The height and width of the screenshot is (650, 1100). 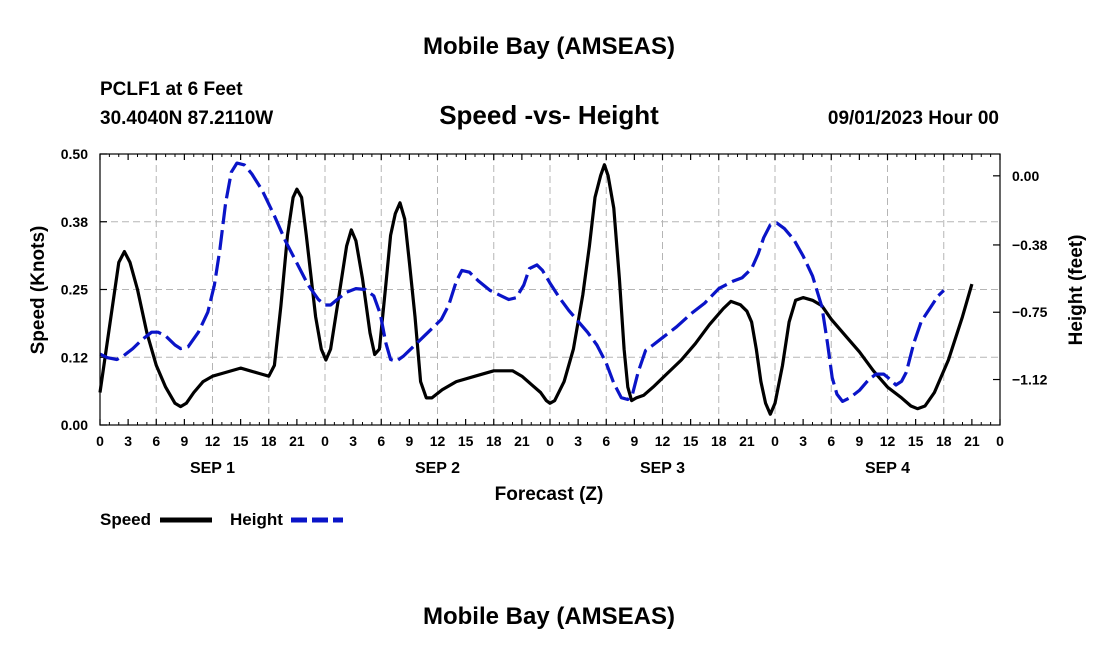 I want to click on legend: Speed Height, so click(x=221, y=519).